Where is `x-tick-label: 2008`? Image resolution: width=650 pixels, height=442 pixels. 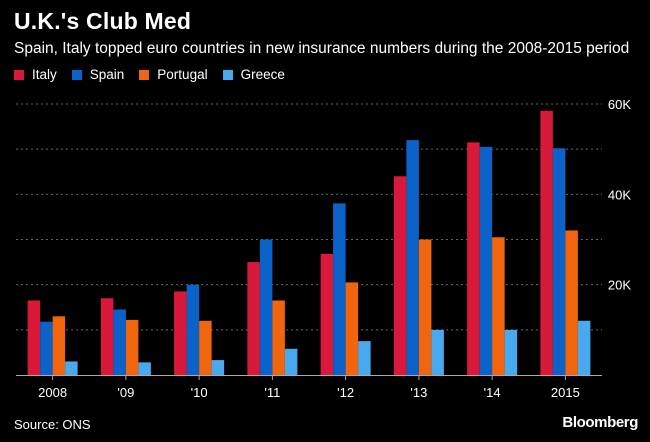 x-tick-label: 2008 is located at coordinates (52, 392).